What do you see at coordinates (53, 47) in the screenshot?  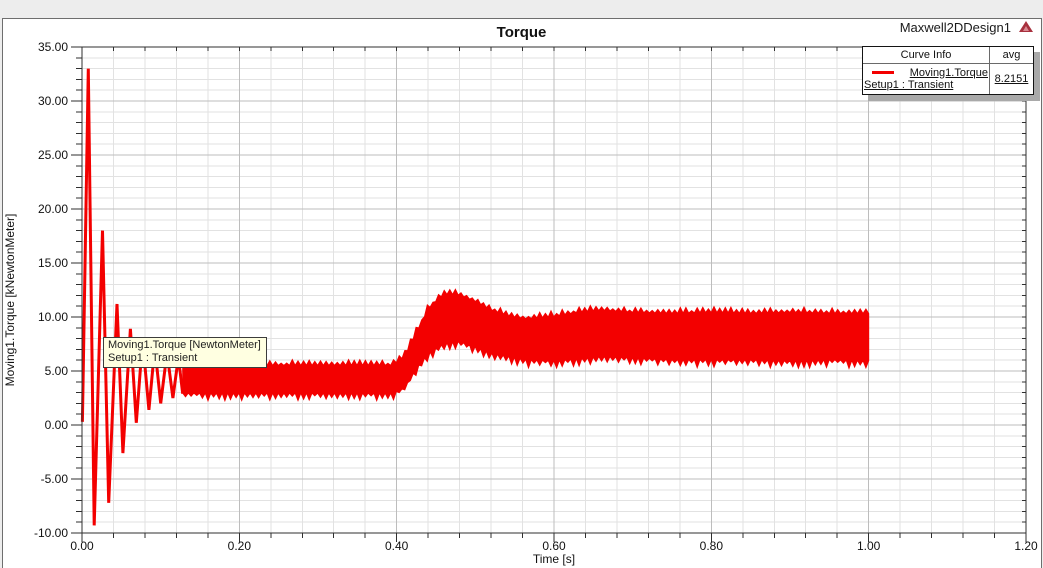 I see `svg-text: 35.00` at bounding box center [53, 47].